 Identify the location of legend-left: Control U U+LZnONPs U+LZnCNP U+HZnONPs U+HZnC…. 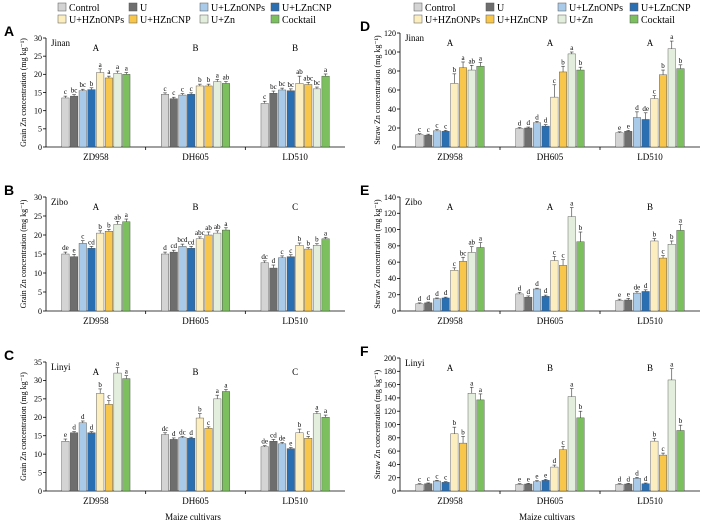
(194, 14).